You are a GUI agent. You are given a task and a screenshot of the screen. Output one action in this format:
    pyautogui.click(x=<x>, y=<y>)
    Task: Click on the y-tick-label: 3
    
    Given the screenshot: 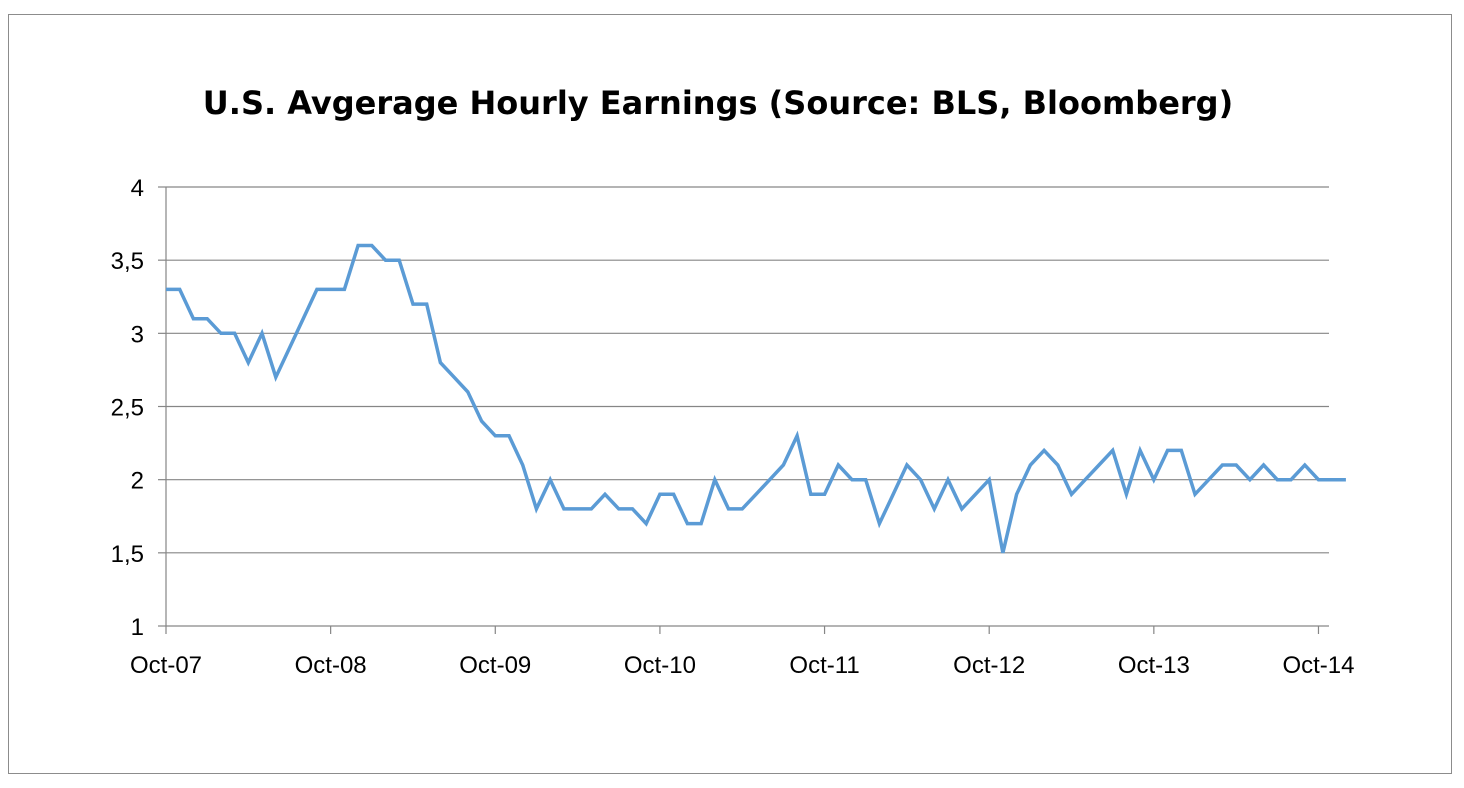 What is the action you would take?
    pyautogui.click(x=137, y=334)
    